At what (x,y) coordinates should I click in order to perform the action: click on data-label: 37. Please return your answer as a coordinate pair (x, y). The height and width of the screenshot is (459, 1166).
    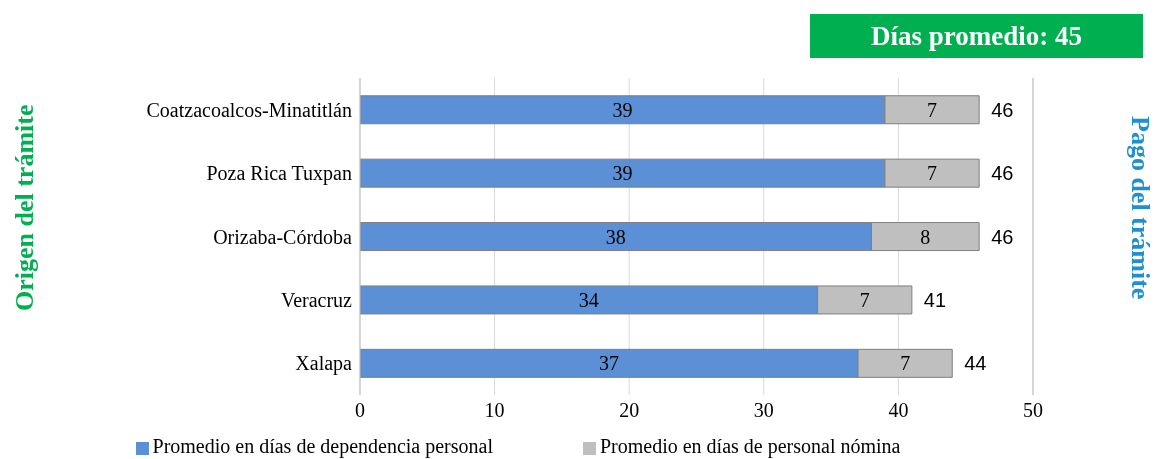
    Looking at the image, I should click on (609, 363).